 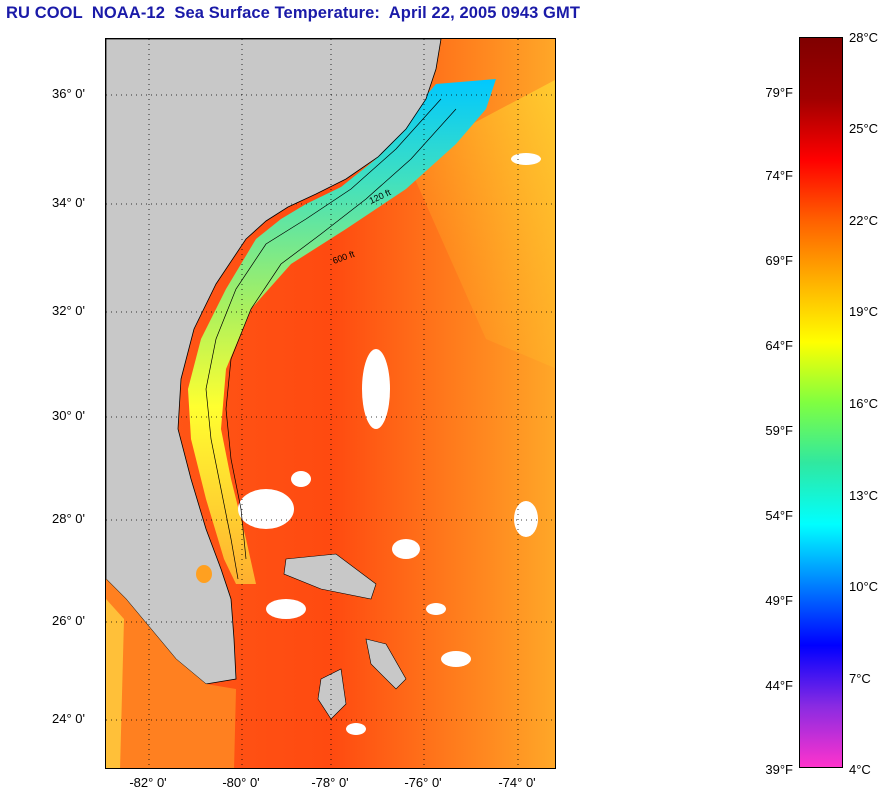 I want to click on latitude-label: 30° 0', so click(x=68, y=415).